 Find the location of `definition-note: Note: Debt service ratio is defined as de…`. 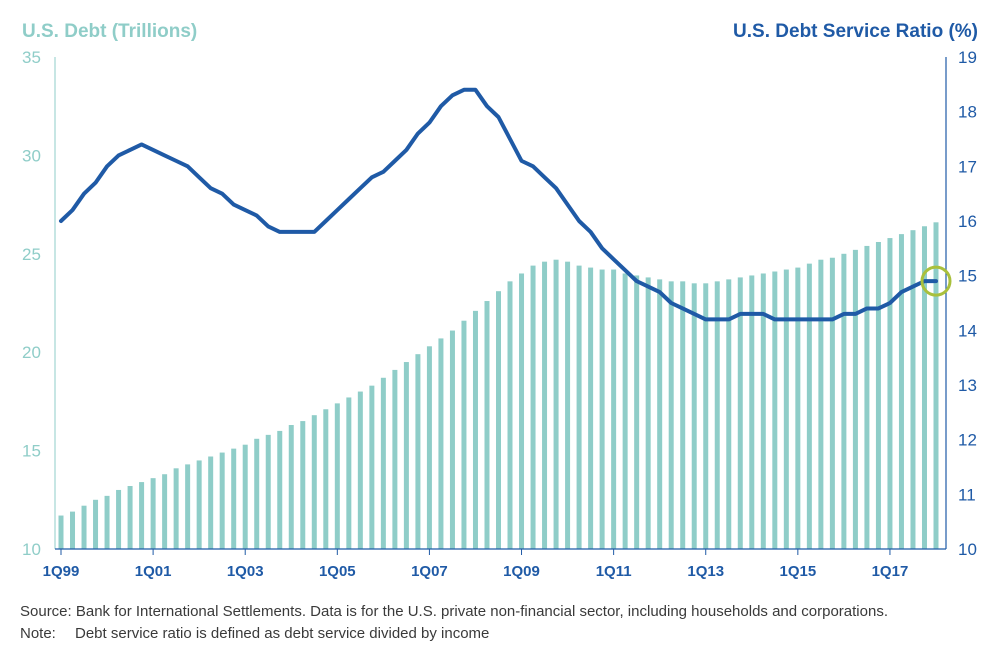

definition-note: Note: Debt service ratio is defined as de… is located at coordinates (505, 634).